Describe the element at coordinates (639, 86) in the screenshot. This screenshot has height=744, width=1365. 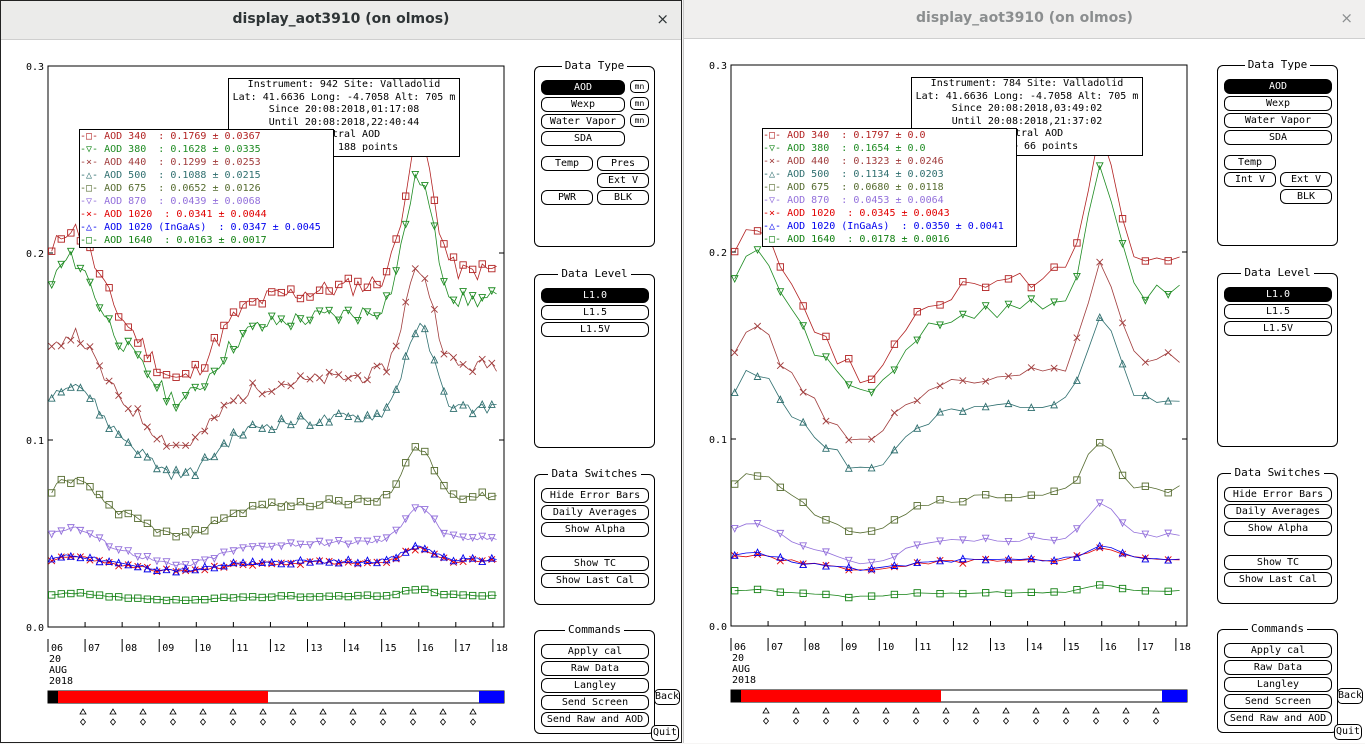
I see `aod-mn-button: mn` at that location.